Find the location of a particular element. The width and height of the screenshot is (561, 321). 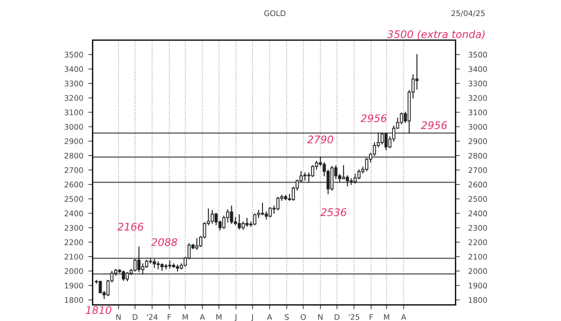

annotation: 2088 is located at coordinates (164, 242).